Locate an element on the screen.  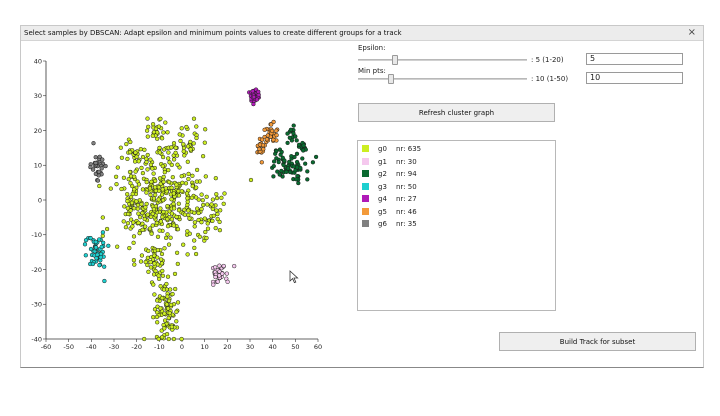
refresh-cluster-graph-button: Refresh cluster graph is located at coordinates (456, 112).